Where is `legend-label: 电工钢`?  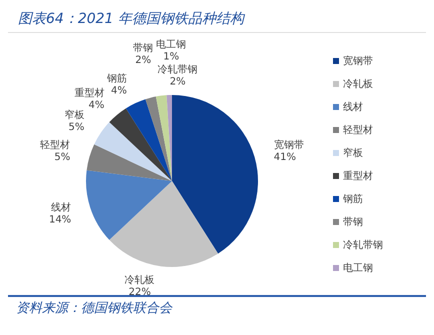 legend-label: 电工钢 is located at coordinates (358, 268).